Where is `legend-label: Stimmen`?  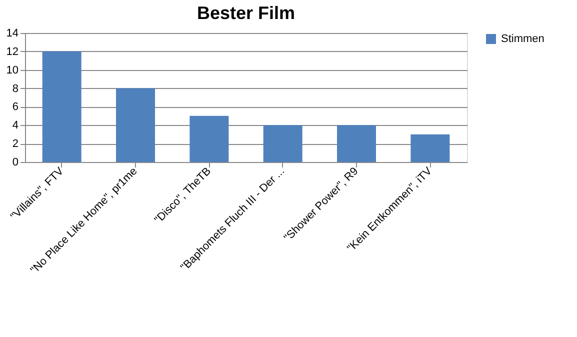 legend-label: Stimmen is located at coordinates (522, 39).